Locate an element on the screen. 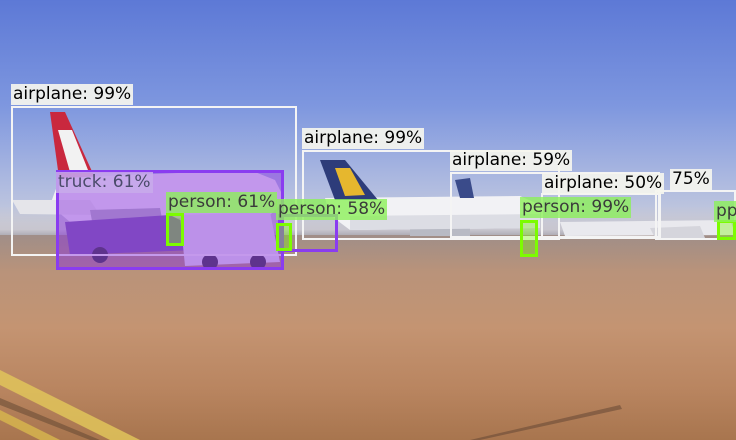 The height and width of the screenshot is (440, 736). airplane-tail-right is located at coordinates (464, 188).